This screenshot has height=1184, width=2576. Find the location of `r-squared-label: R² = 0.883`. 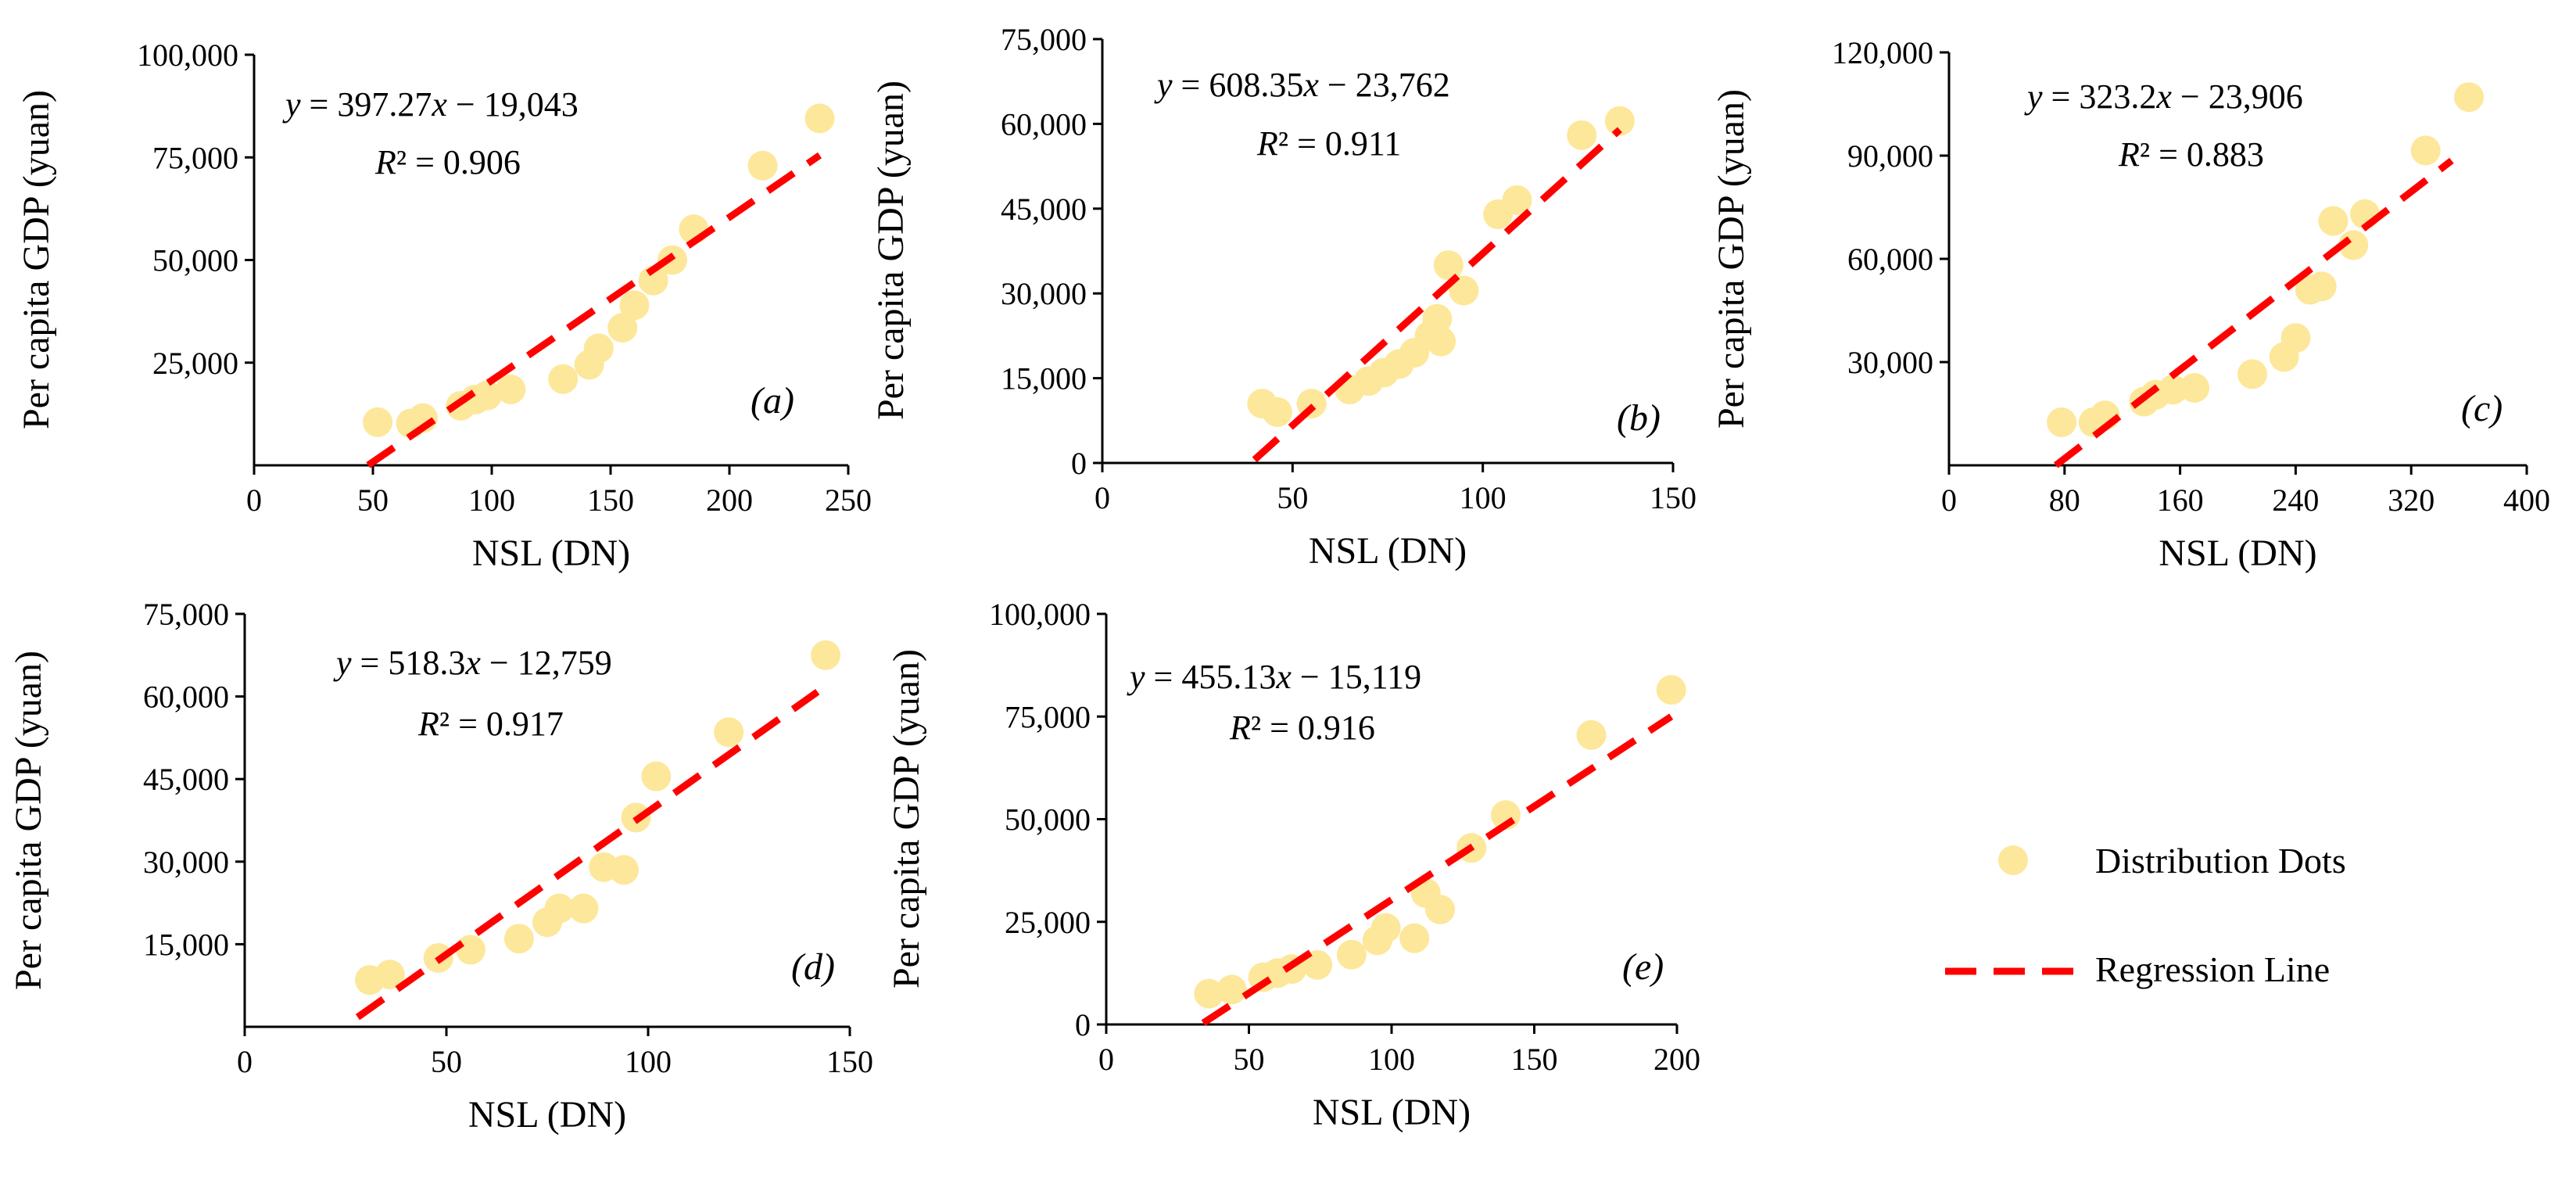

r-squared-label: R² = 0.883 is located at coordinates (2191, 155).